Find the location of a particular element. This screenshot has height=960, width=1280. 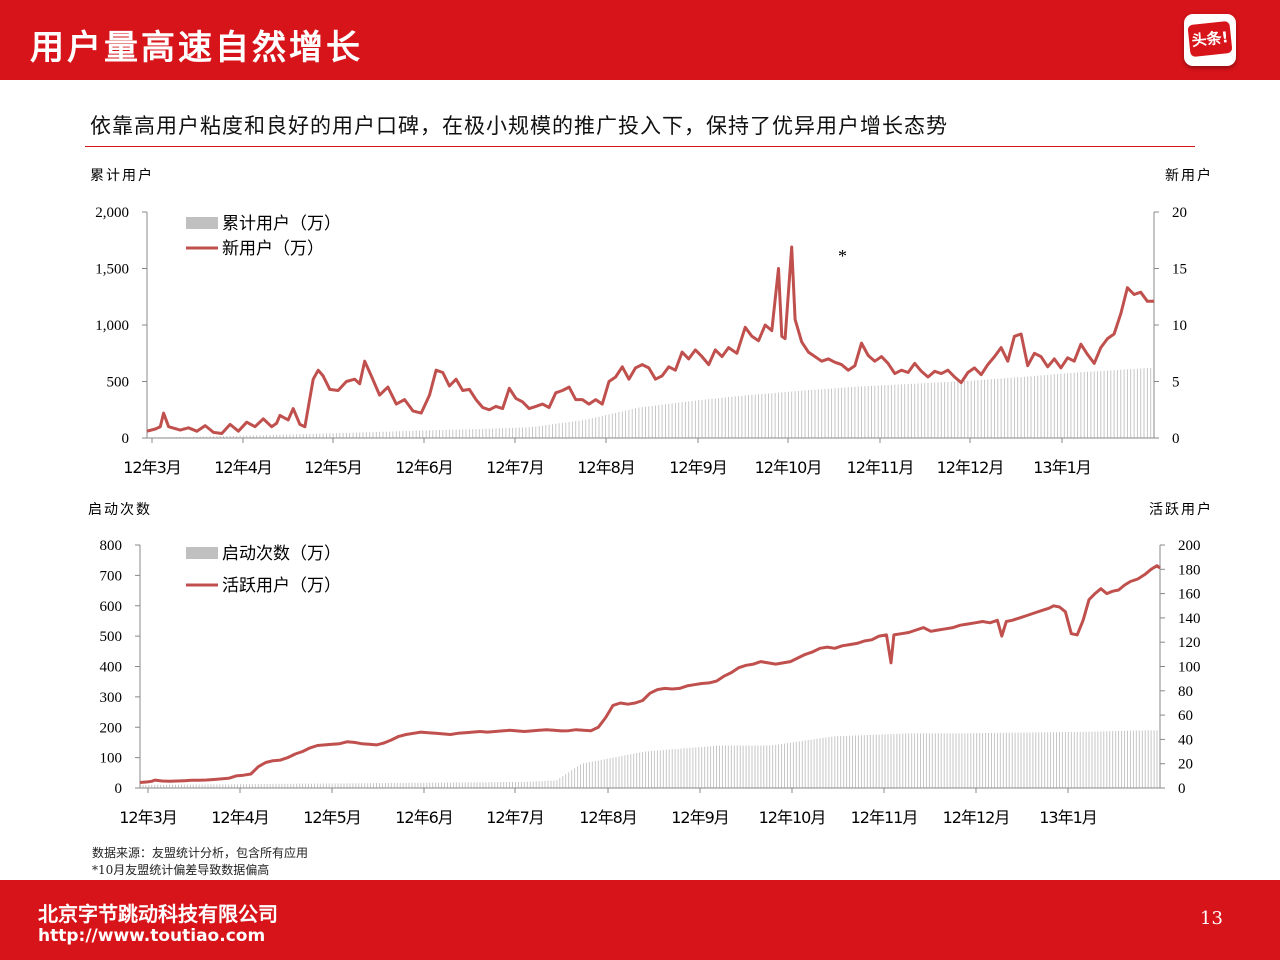

right-tick-label: 60 is located at coordinates (1185, 716).